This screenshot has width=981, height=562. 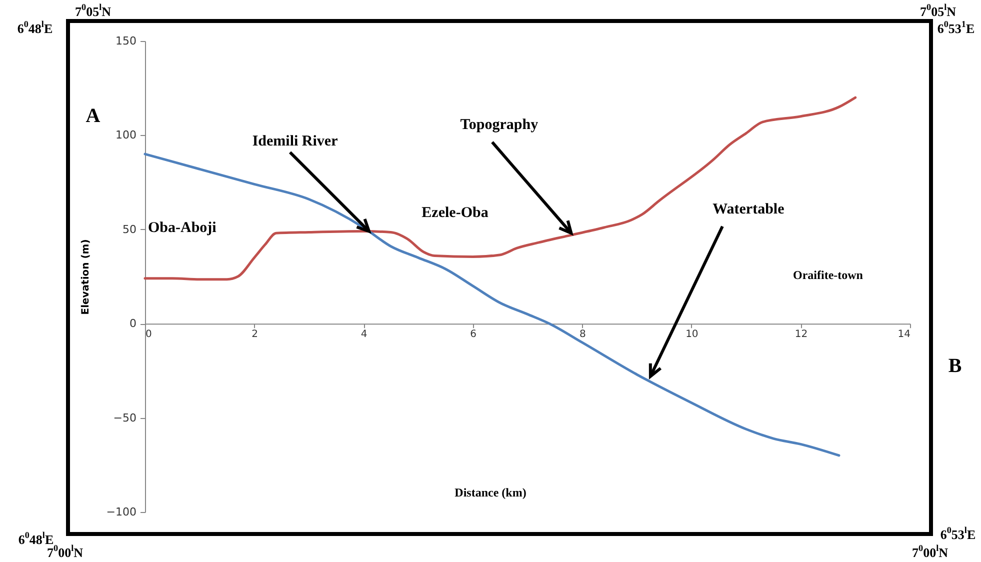 I want to click on y-axis-title: Elevation (m), so click(x=86, y=277).